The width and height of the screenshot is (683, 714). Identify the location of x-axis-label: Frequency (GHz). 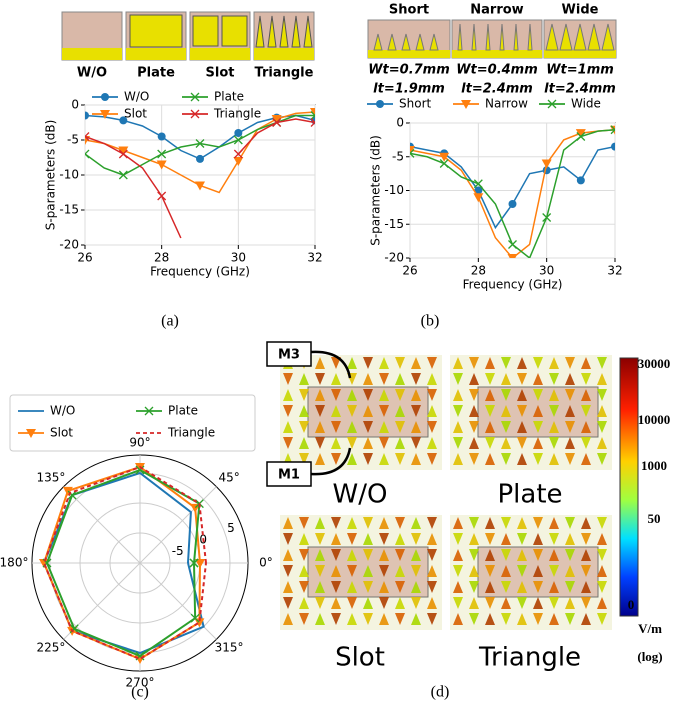
(513, 285).